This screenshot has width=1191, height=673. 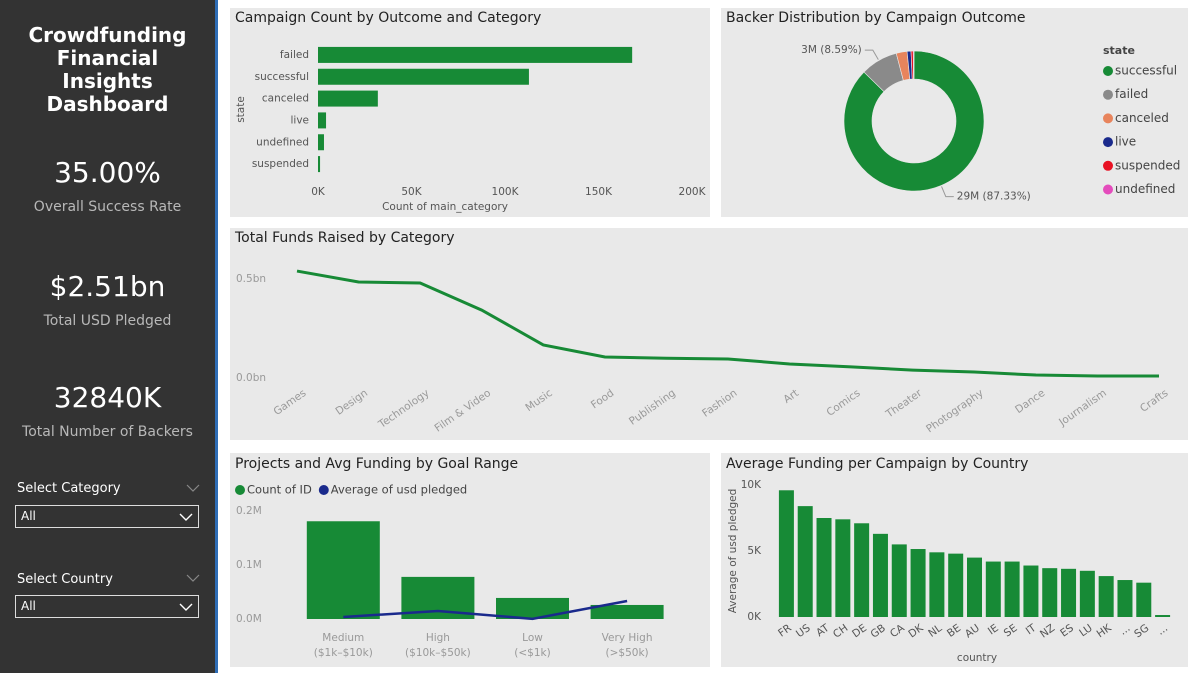 What do you see at coordinates (411, 192) in the screenshot?
I see `x-tick-label: 50K` at bounding box center [411, 192].